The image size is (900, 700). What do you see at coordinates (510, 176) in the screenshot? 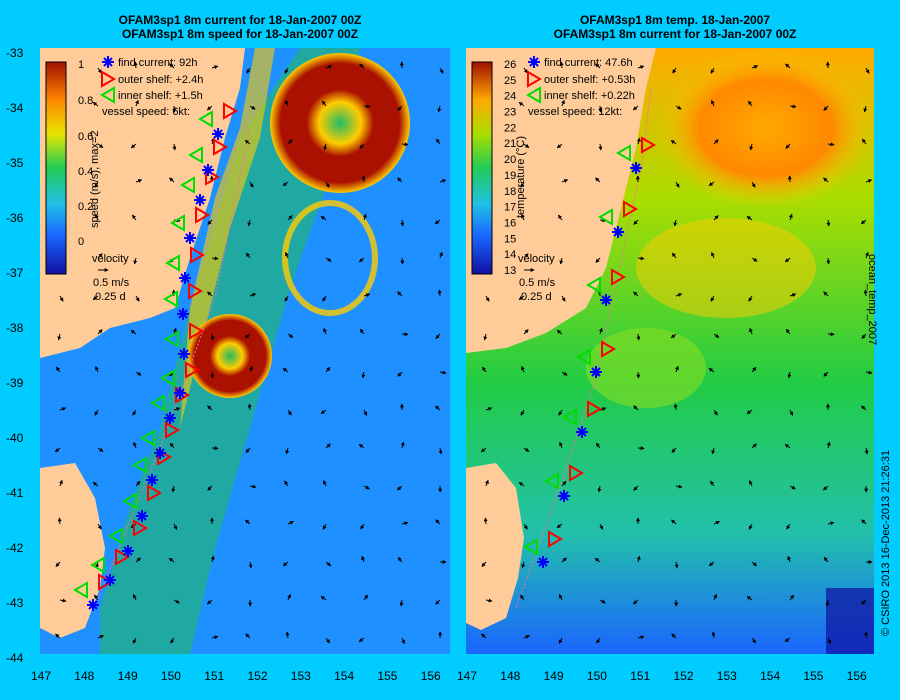
I see `cb-tick: 19` at bounding box center [510, 176].